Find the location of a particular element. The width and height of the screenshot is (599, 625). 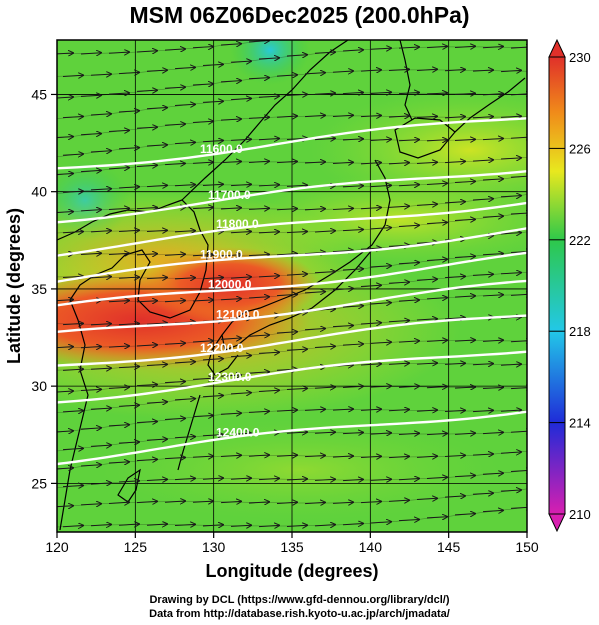

sakhalin-coast is located at coordinates (406, 80).